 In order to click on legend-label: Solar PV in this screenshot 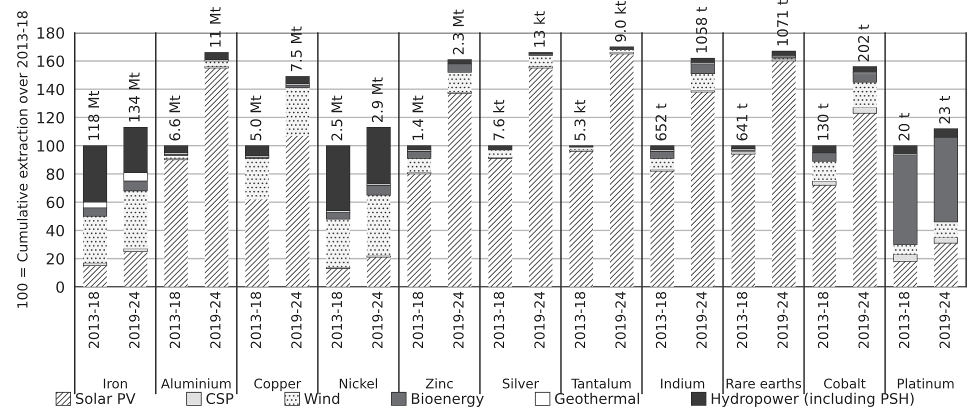, I will do `click(106, 398)`.